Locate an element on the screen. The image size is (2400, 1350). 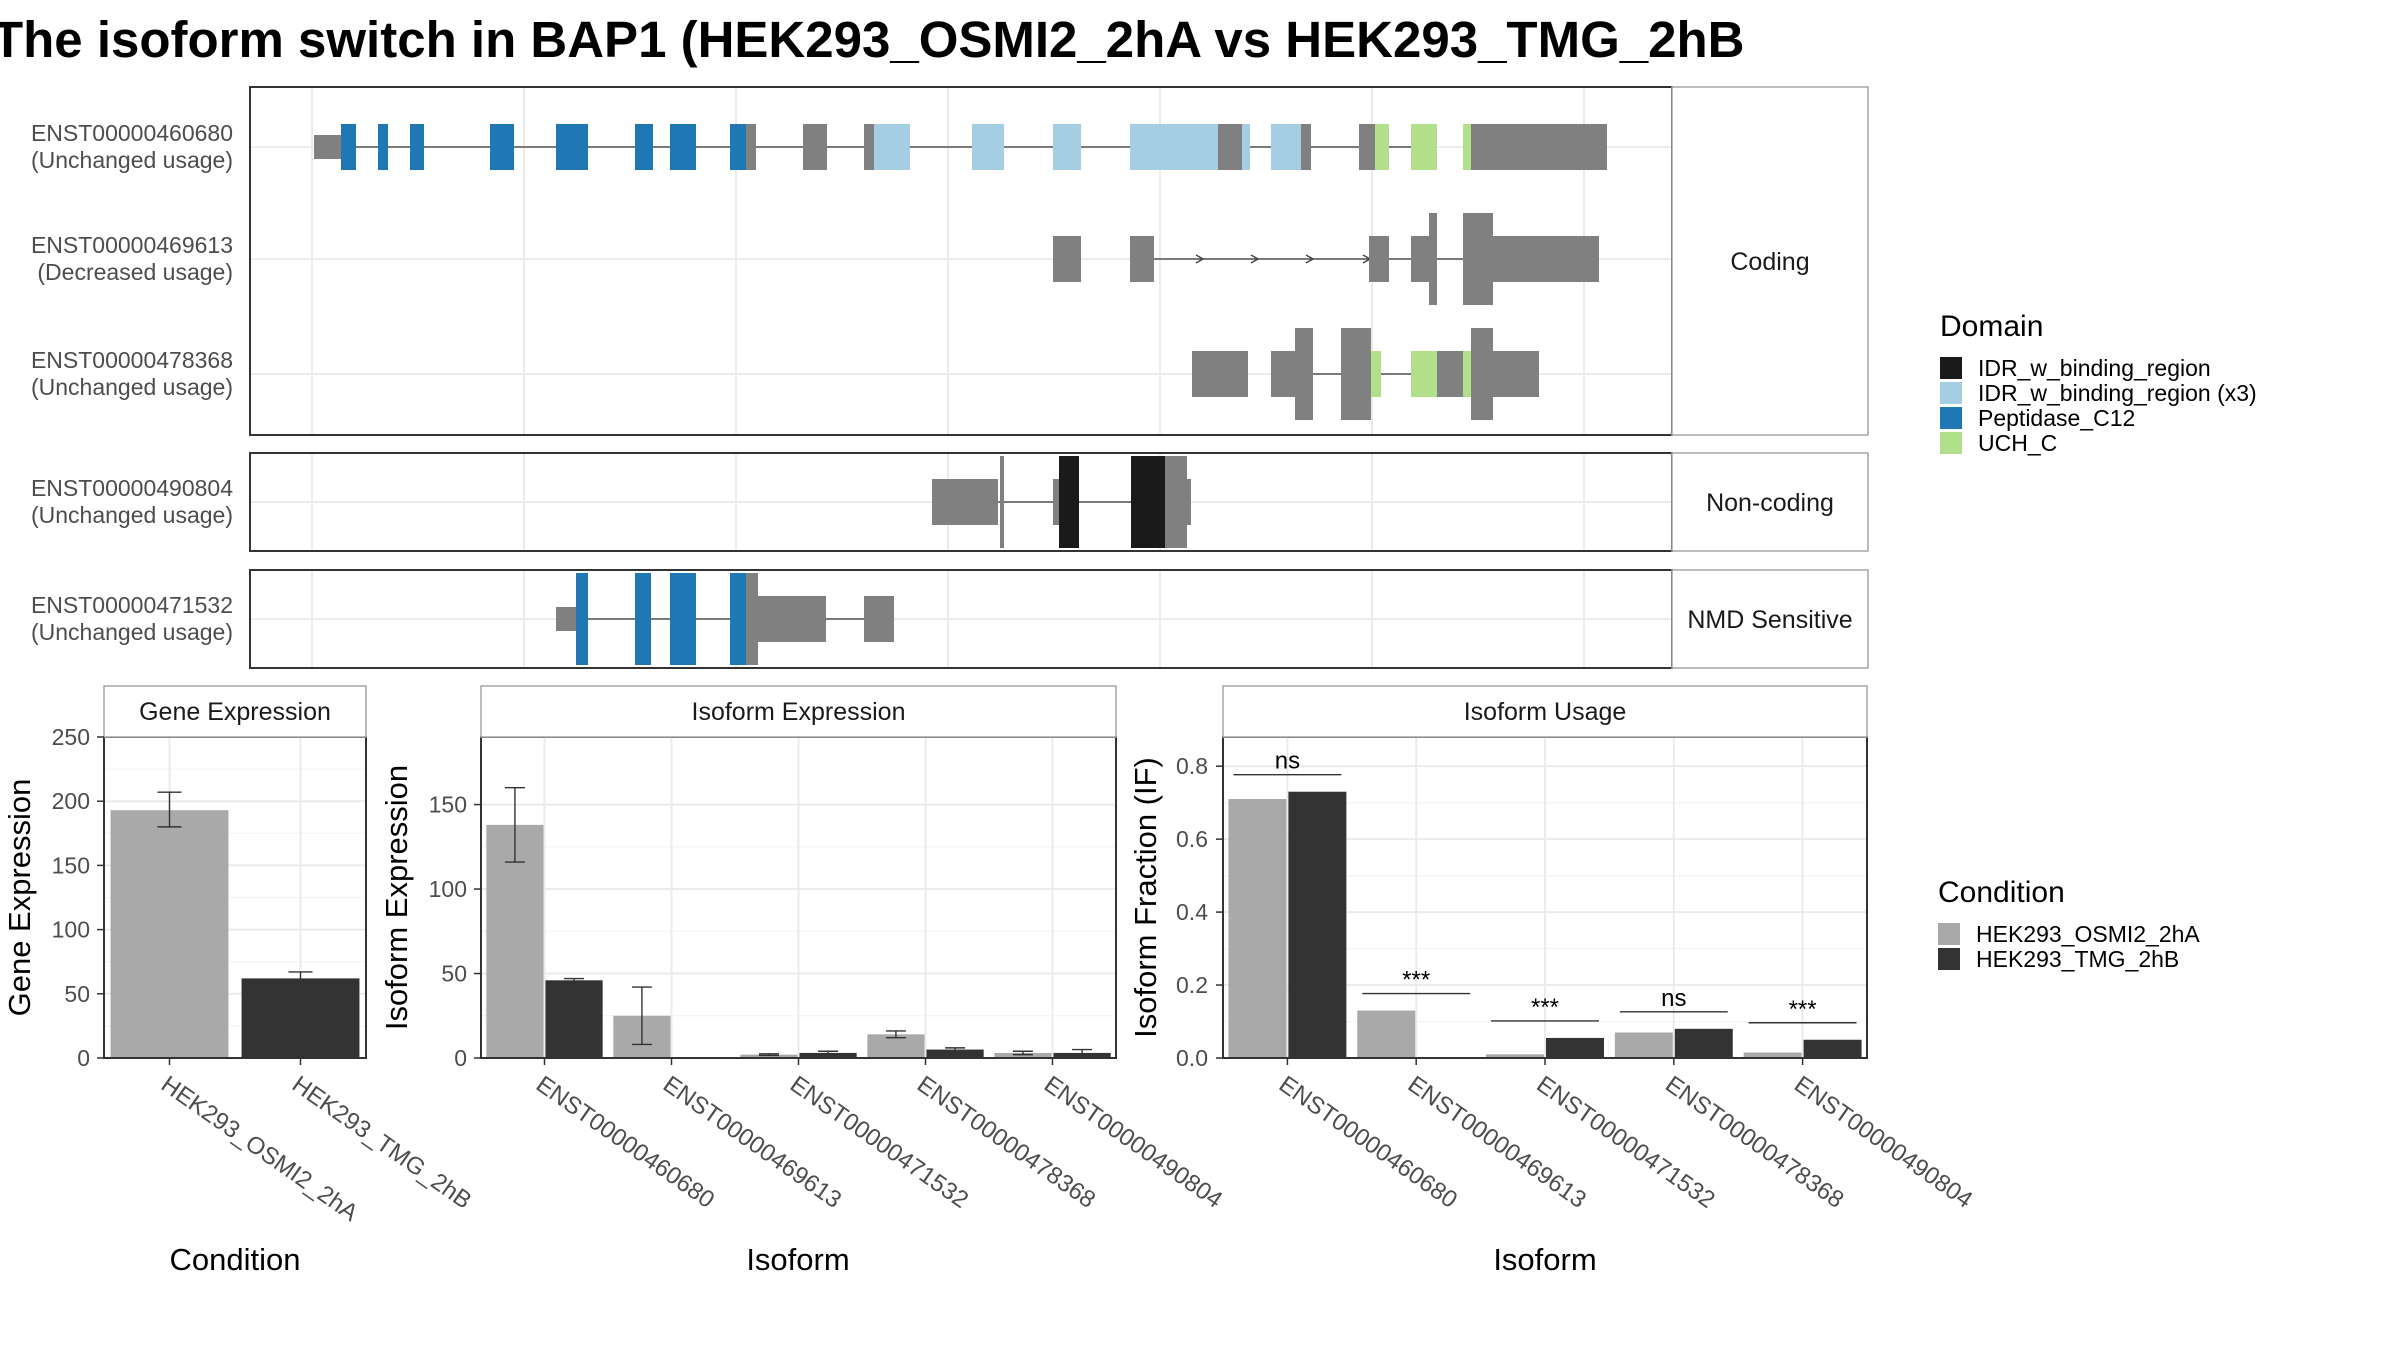
y-tick-label: 0.0 is located at coordinates (1192, 1058).